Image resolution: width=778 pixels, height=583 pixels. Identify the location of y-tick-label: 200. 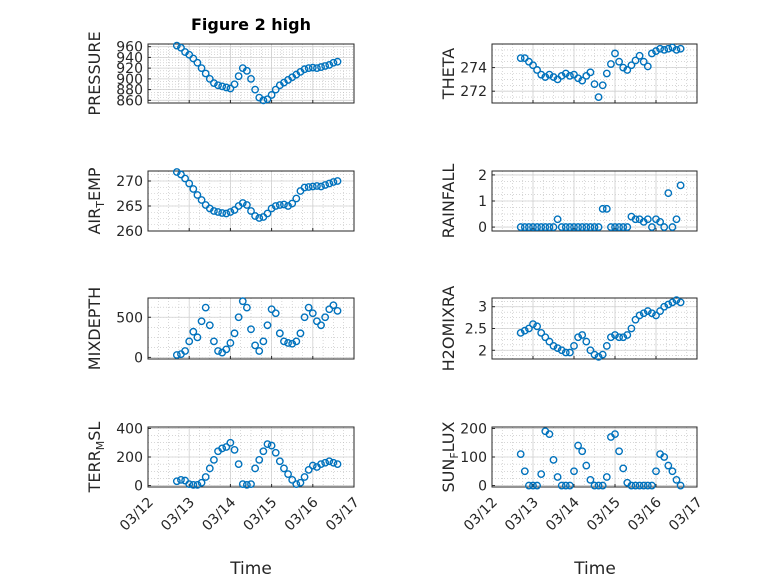
(473, 429).